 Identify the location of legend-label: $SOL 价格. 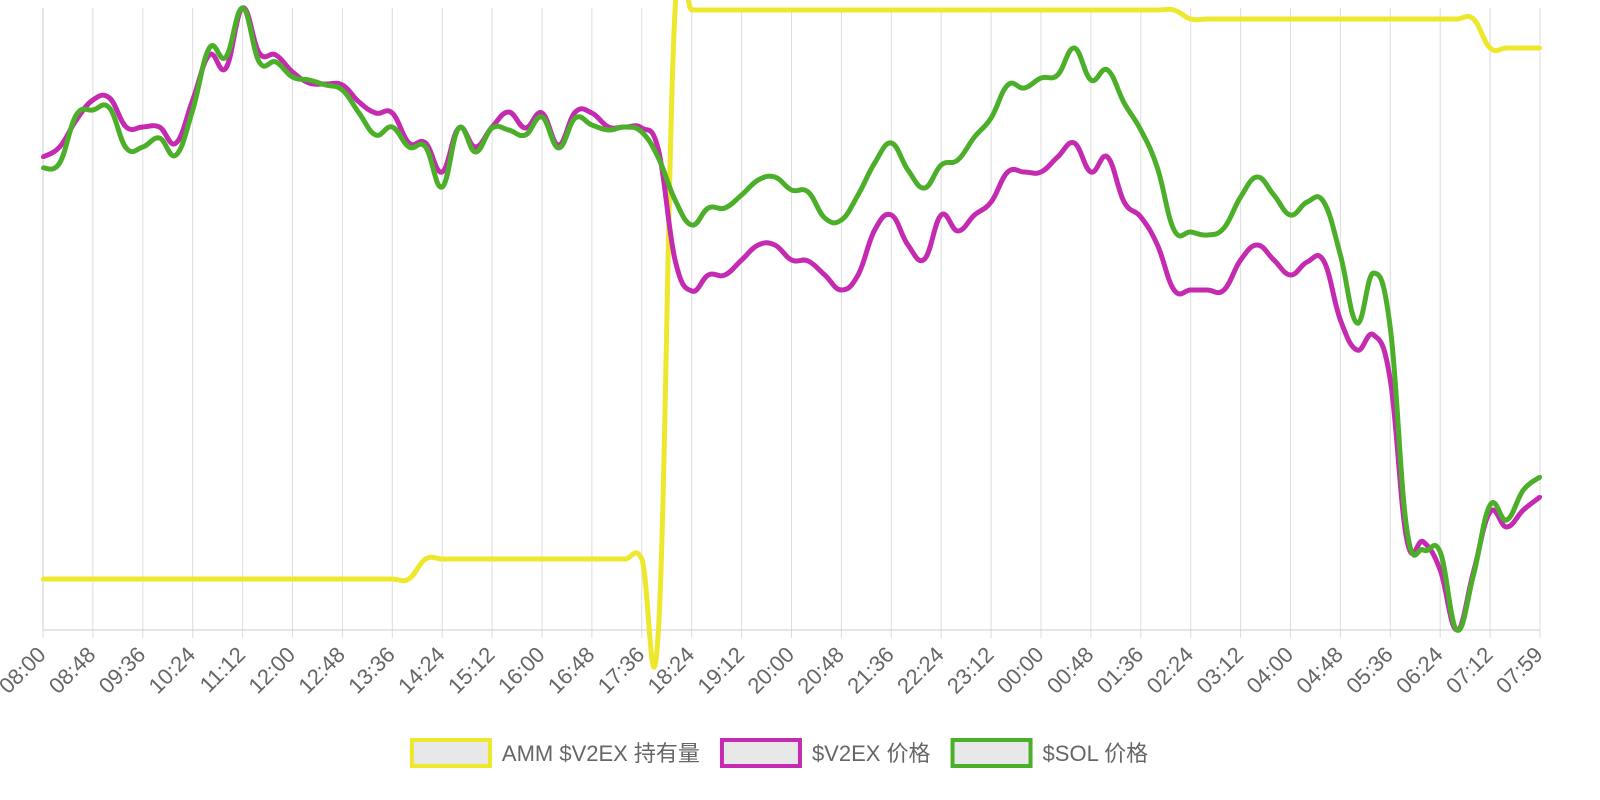
(1096, 753).